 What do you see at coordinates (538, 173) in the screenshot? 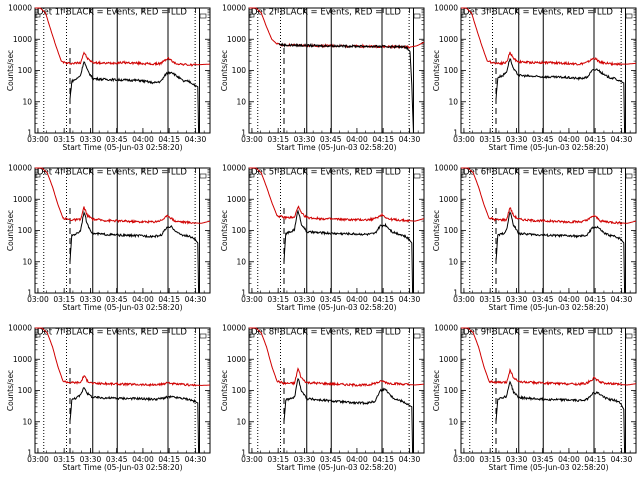
I see `panel-title: Det 6f BLACK = Events, RED = LLD` at bounding box center [538, 173].